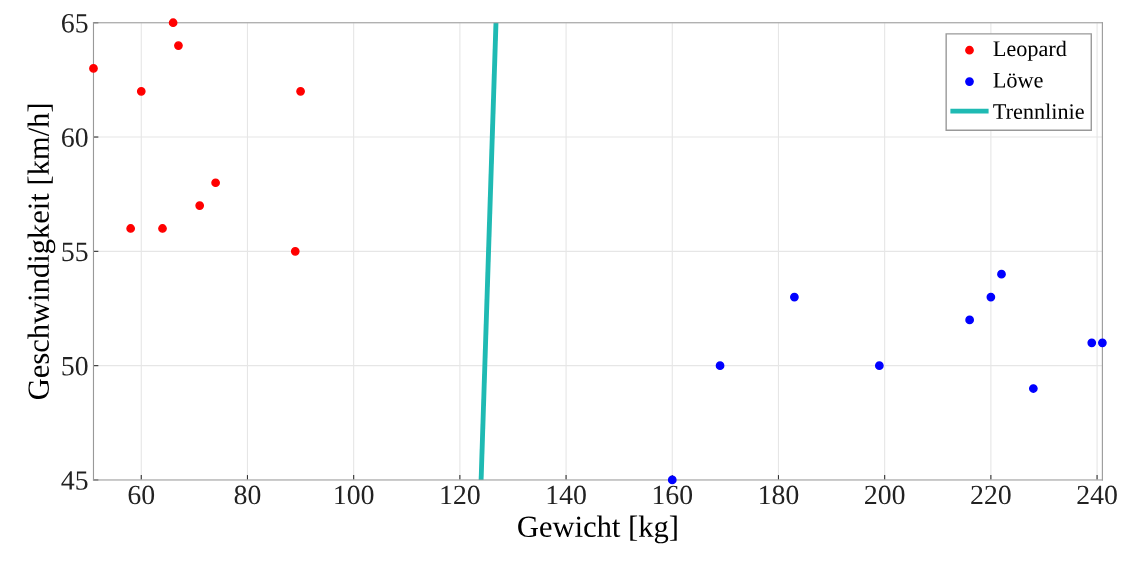  Describe the element at coordinates (141, 495) in the screenshot. I see `x-tick-label: 60` at that location.